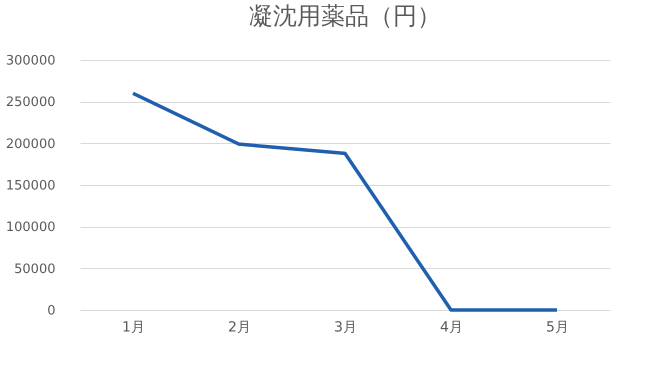 The height and width of the screenshot is (390, 650). What do you see at coordinates (133, 328) in the screenshot?
I see `x-tick-label: 1月` at bounding box center [133, 328].